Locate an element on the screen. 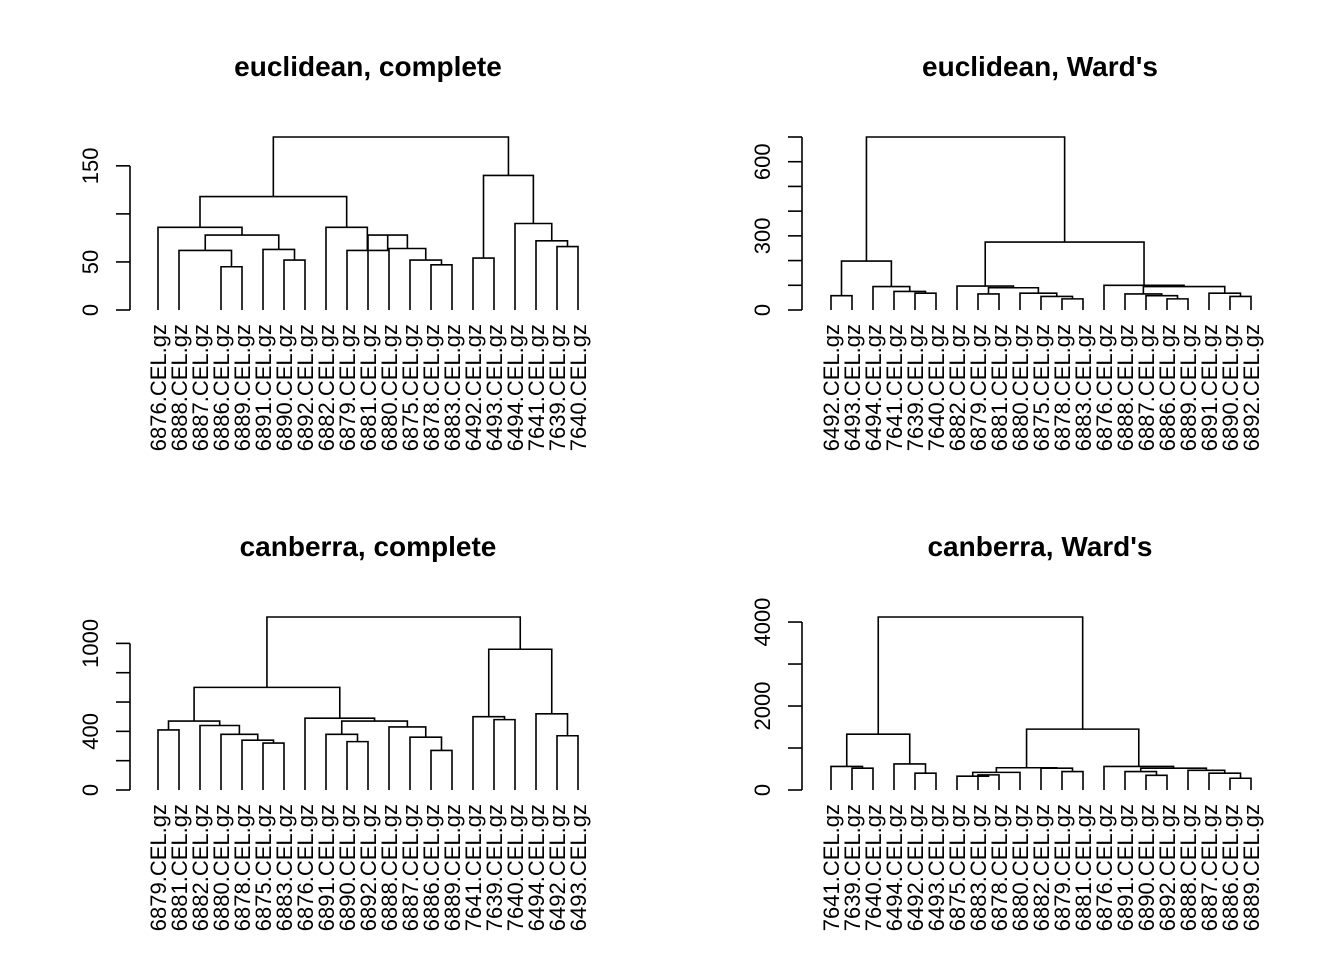  leaf-label: 6492.CEL.gz is located at coordinates (831, 387).